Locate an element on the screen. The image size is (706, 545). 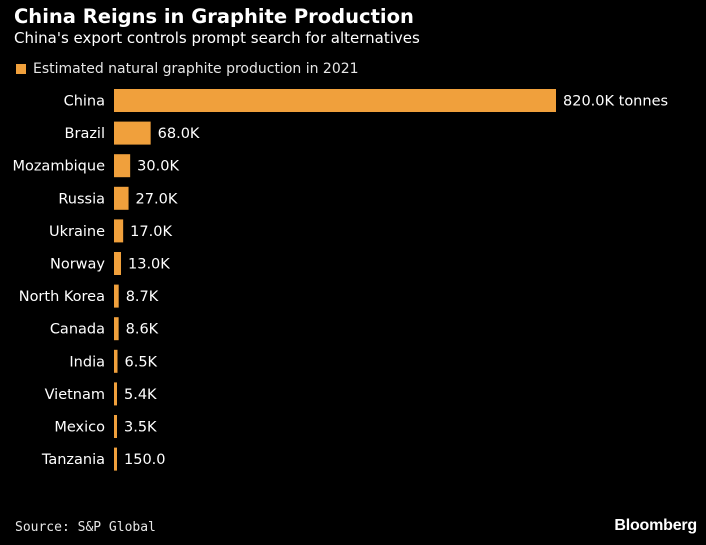
data-label: 17.0K is located at coordinates (151, 232).